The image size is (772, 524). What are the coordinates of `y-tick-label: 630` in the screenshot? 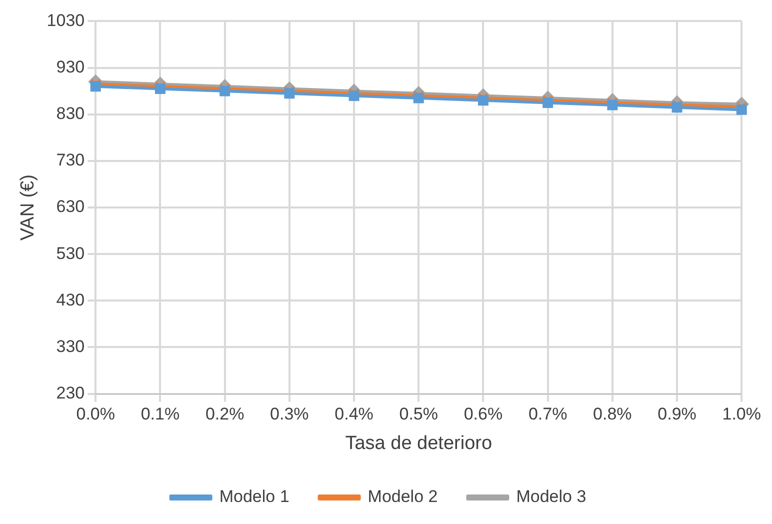 It's located at (70, 206).